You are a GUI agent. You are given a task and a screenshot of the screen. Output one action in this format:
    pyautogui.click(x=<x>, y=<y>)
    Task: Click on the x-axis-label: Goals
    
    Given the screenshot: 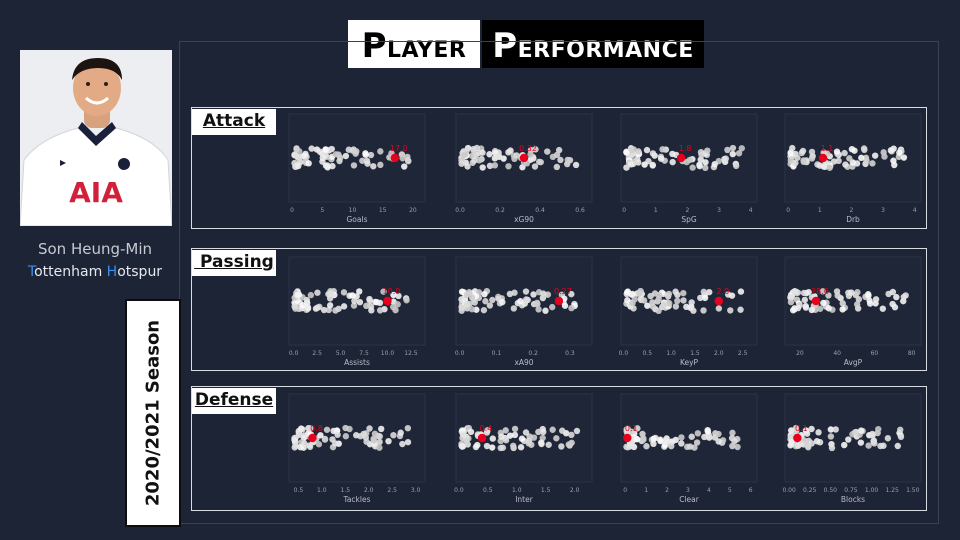 What is the action you would take?
    pyautogui.click(x=357, y=219)
    